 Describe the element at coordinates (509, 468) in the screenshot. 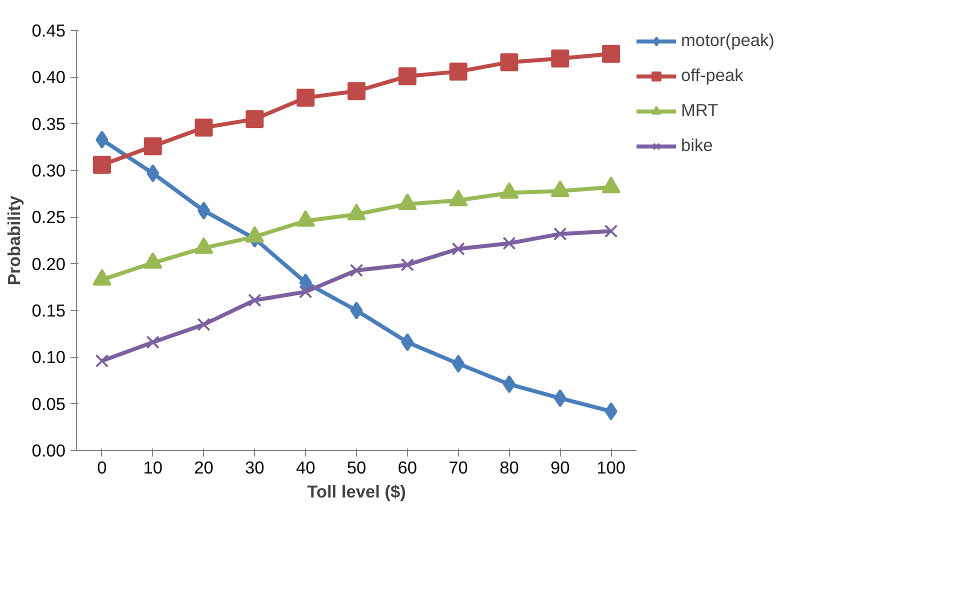

I see `x-tick-label: 80` at that location.